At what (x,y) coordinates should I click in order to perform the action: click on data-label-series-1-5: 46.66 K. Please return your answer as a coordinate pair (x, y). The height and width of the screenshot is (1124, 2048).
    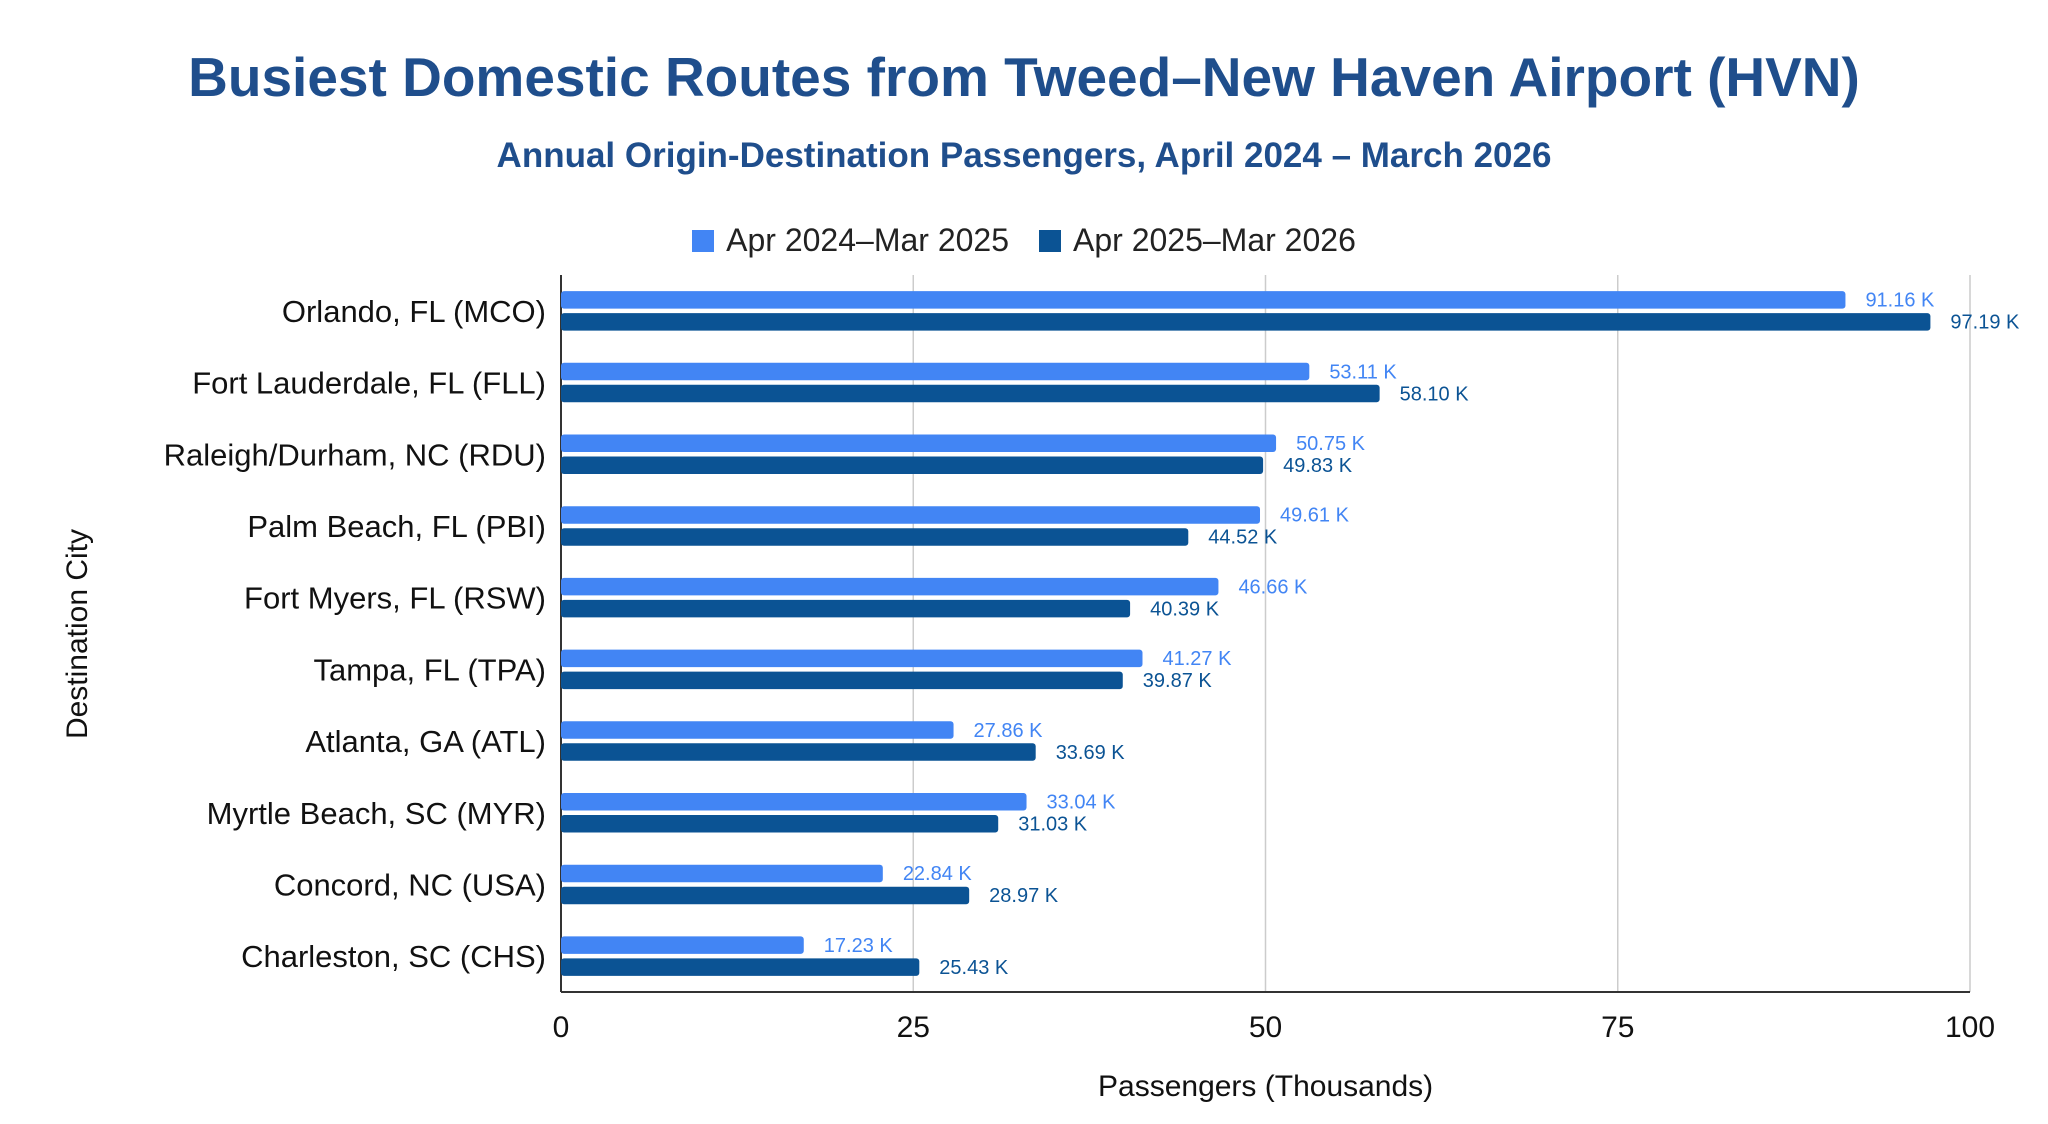
    Looking at the image, I should click on (1273, 587).